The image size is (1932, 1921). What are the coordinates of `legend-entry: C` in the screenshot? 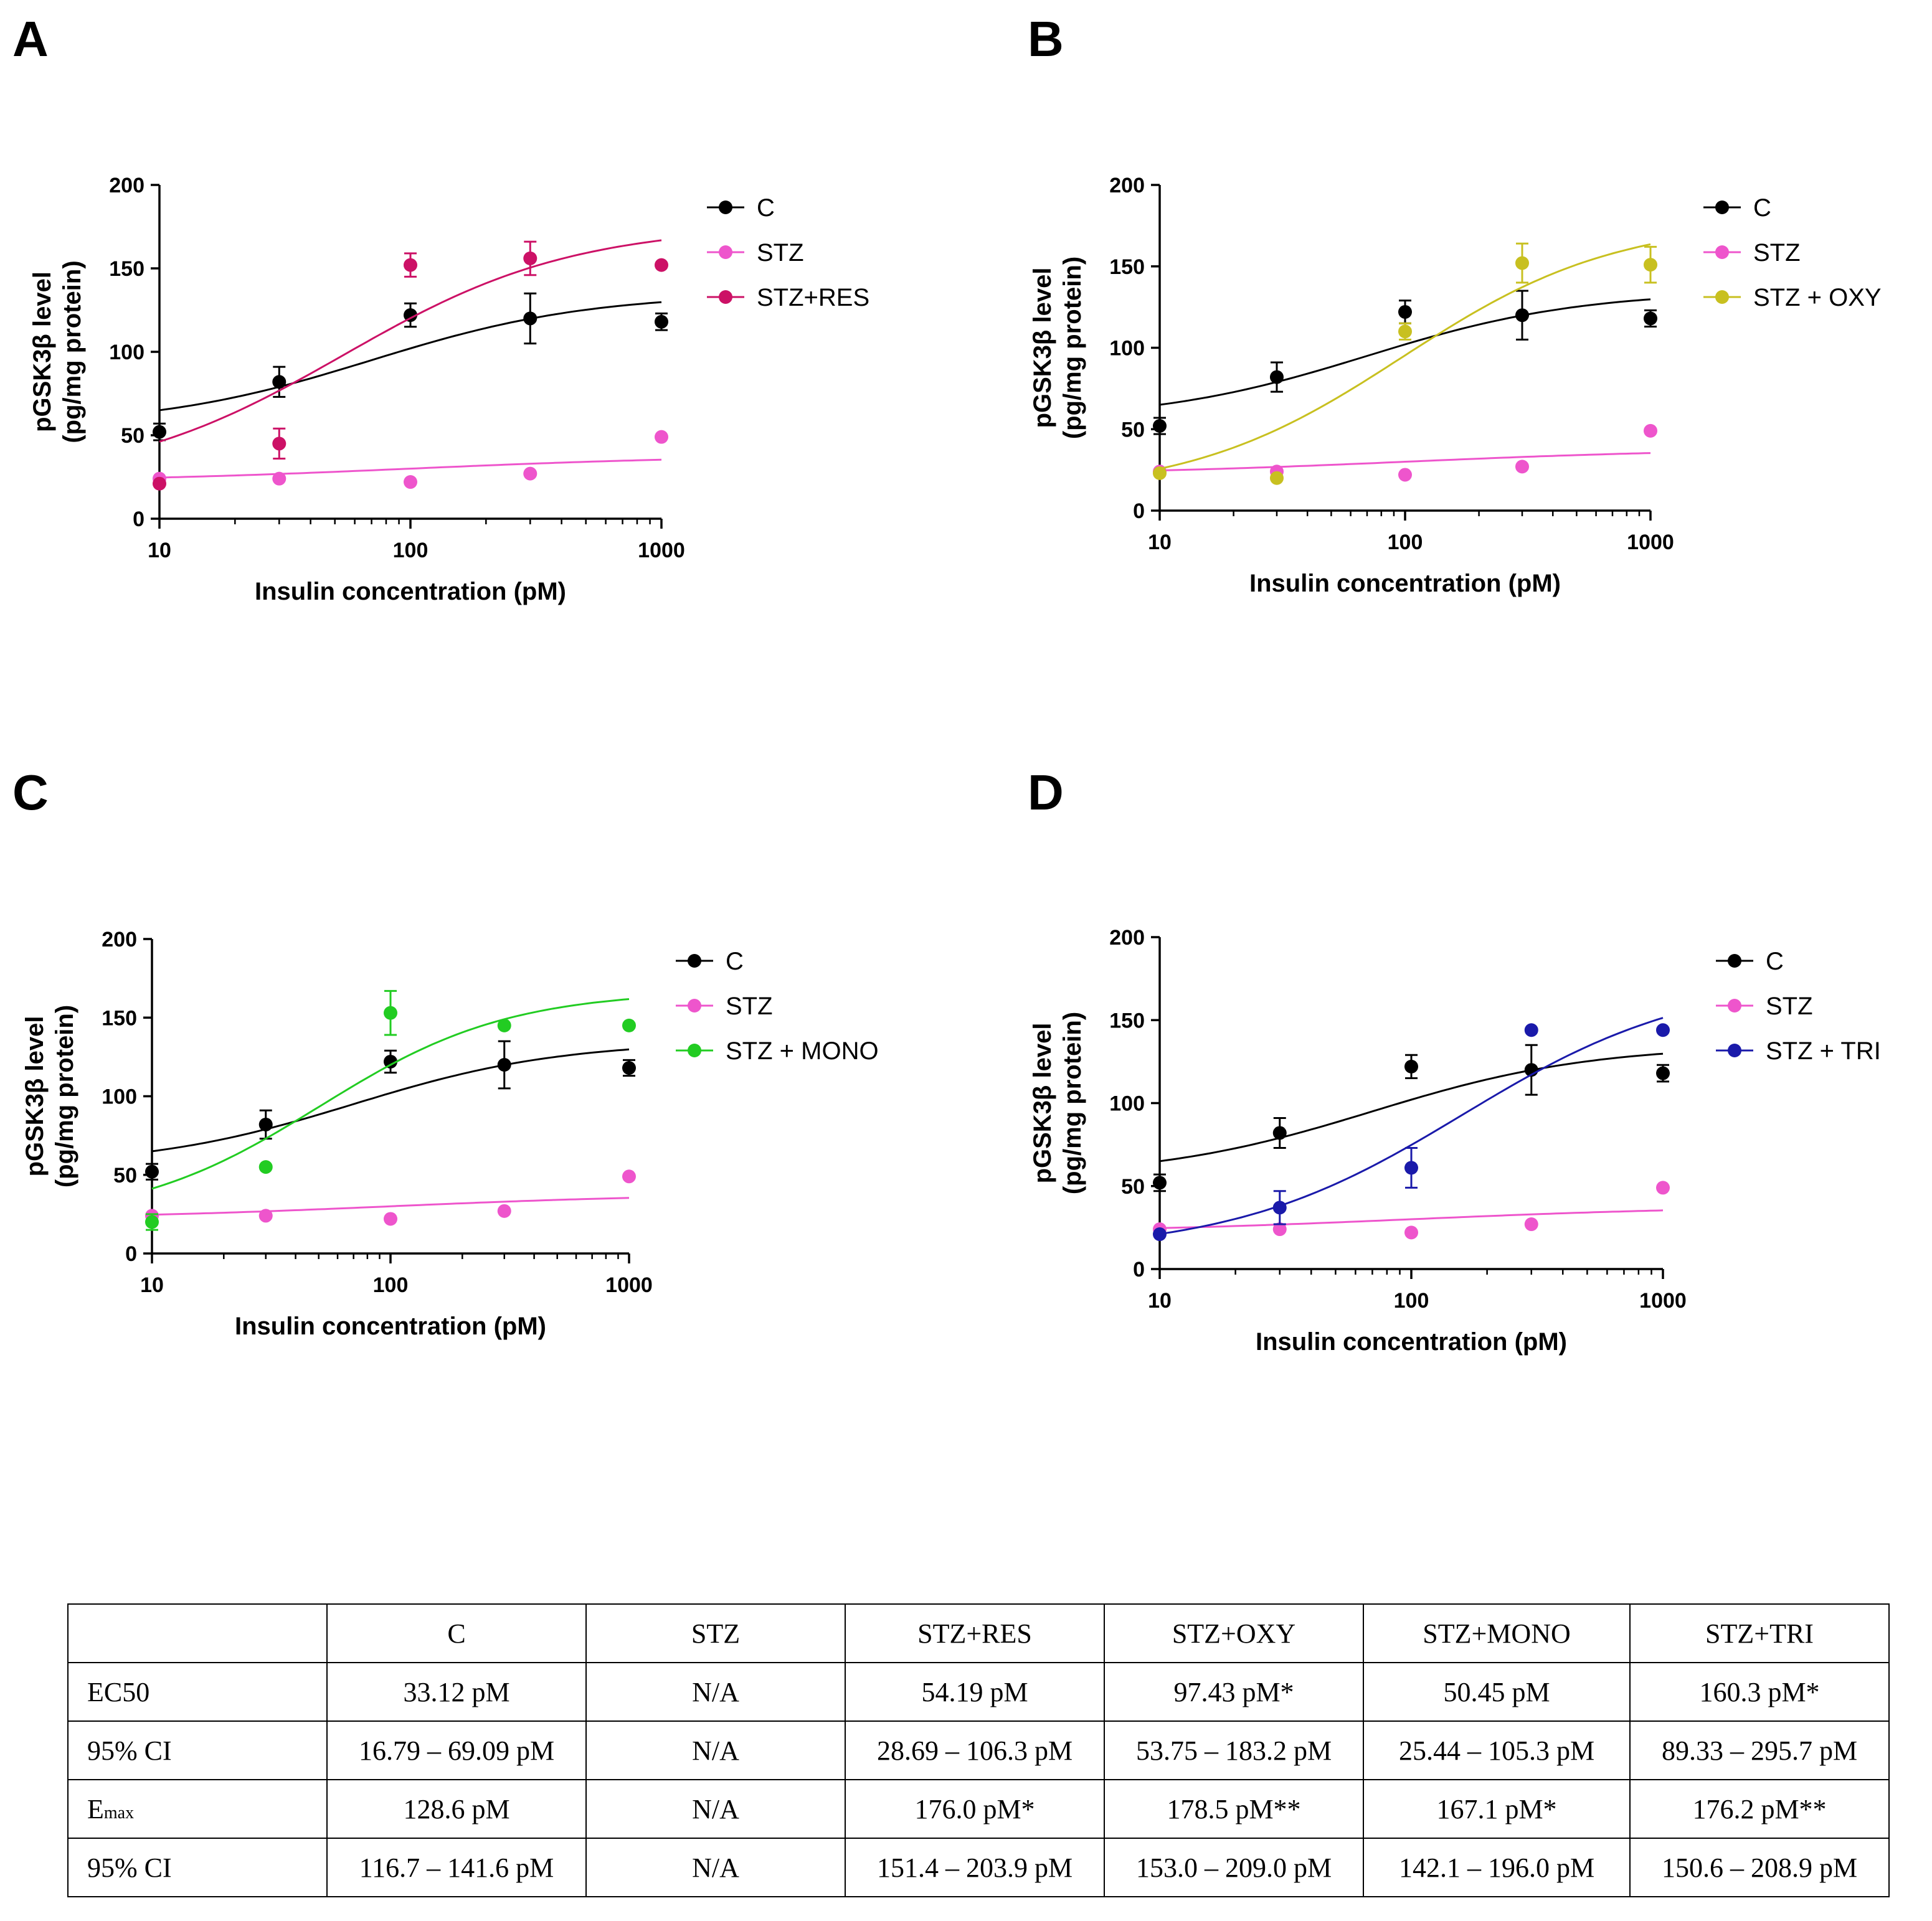 It's located at (741, 208).